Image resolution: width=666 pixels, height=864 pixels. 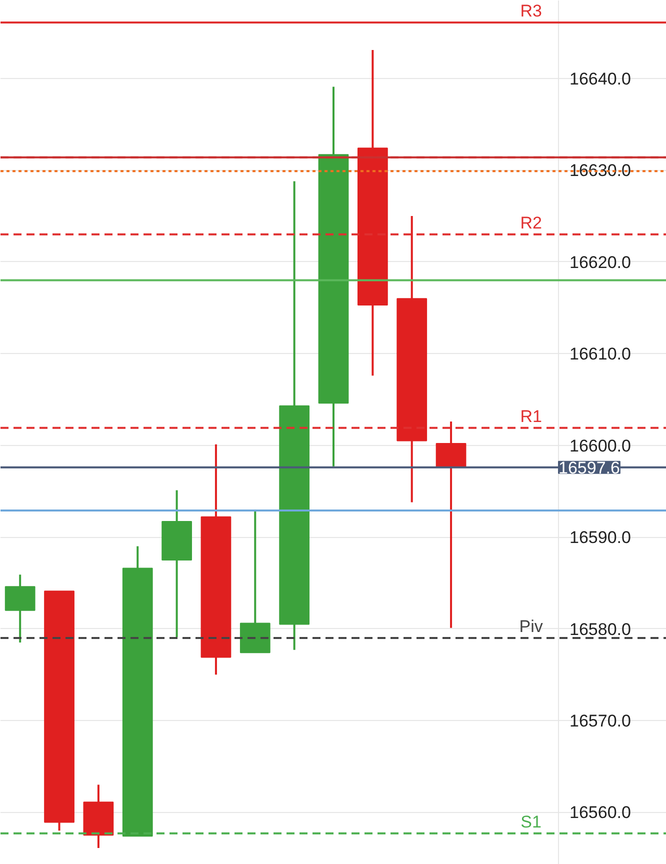 I want to click on y-tick-label: 16640.0, so click(x=600, y=78).